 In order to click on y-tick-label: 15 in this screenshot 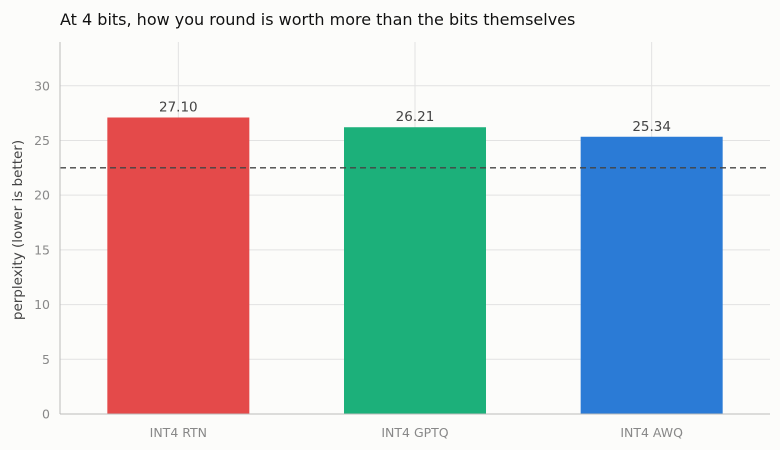, I will do `click(42, 249)`.